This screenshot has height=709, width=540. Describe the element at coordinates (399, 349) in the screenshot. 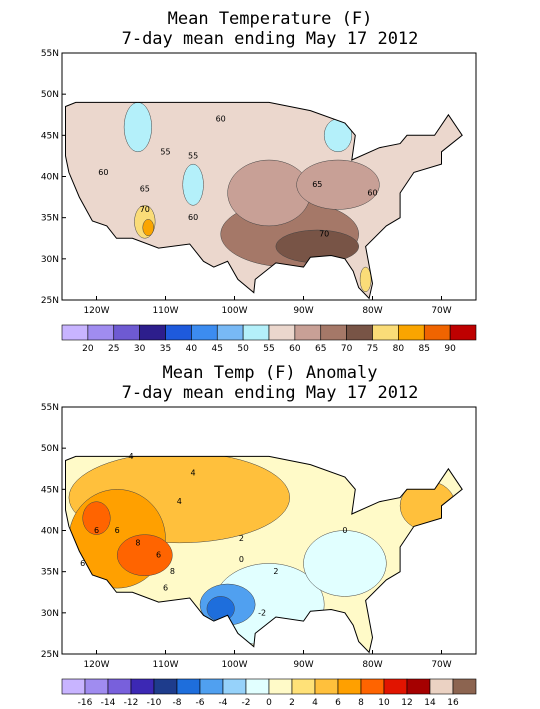

I see `colorbar-label: 80` at that location.